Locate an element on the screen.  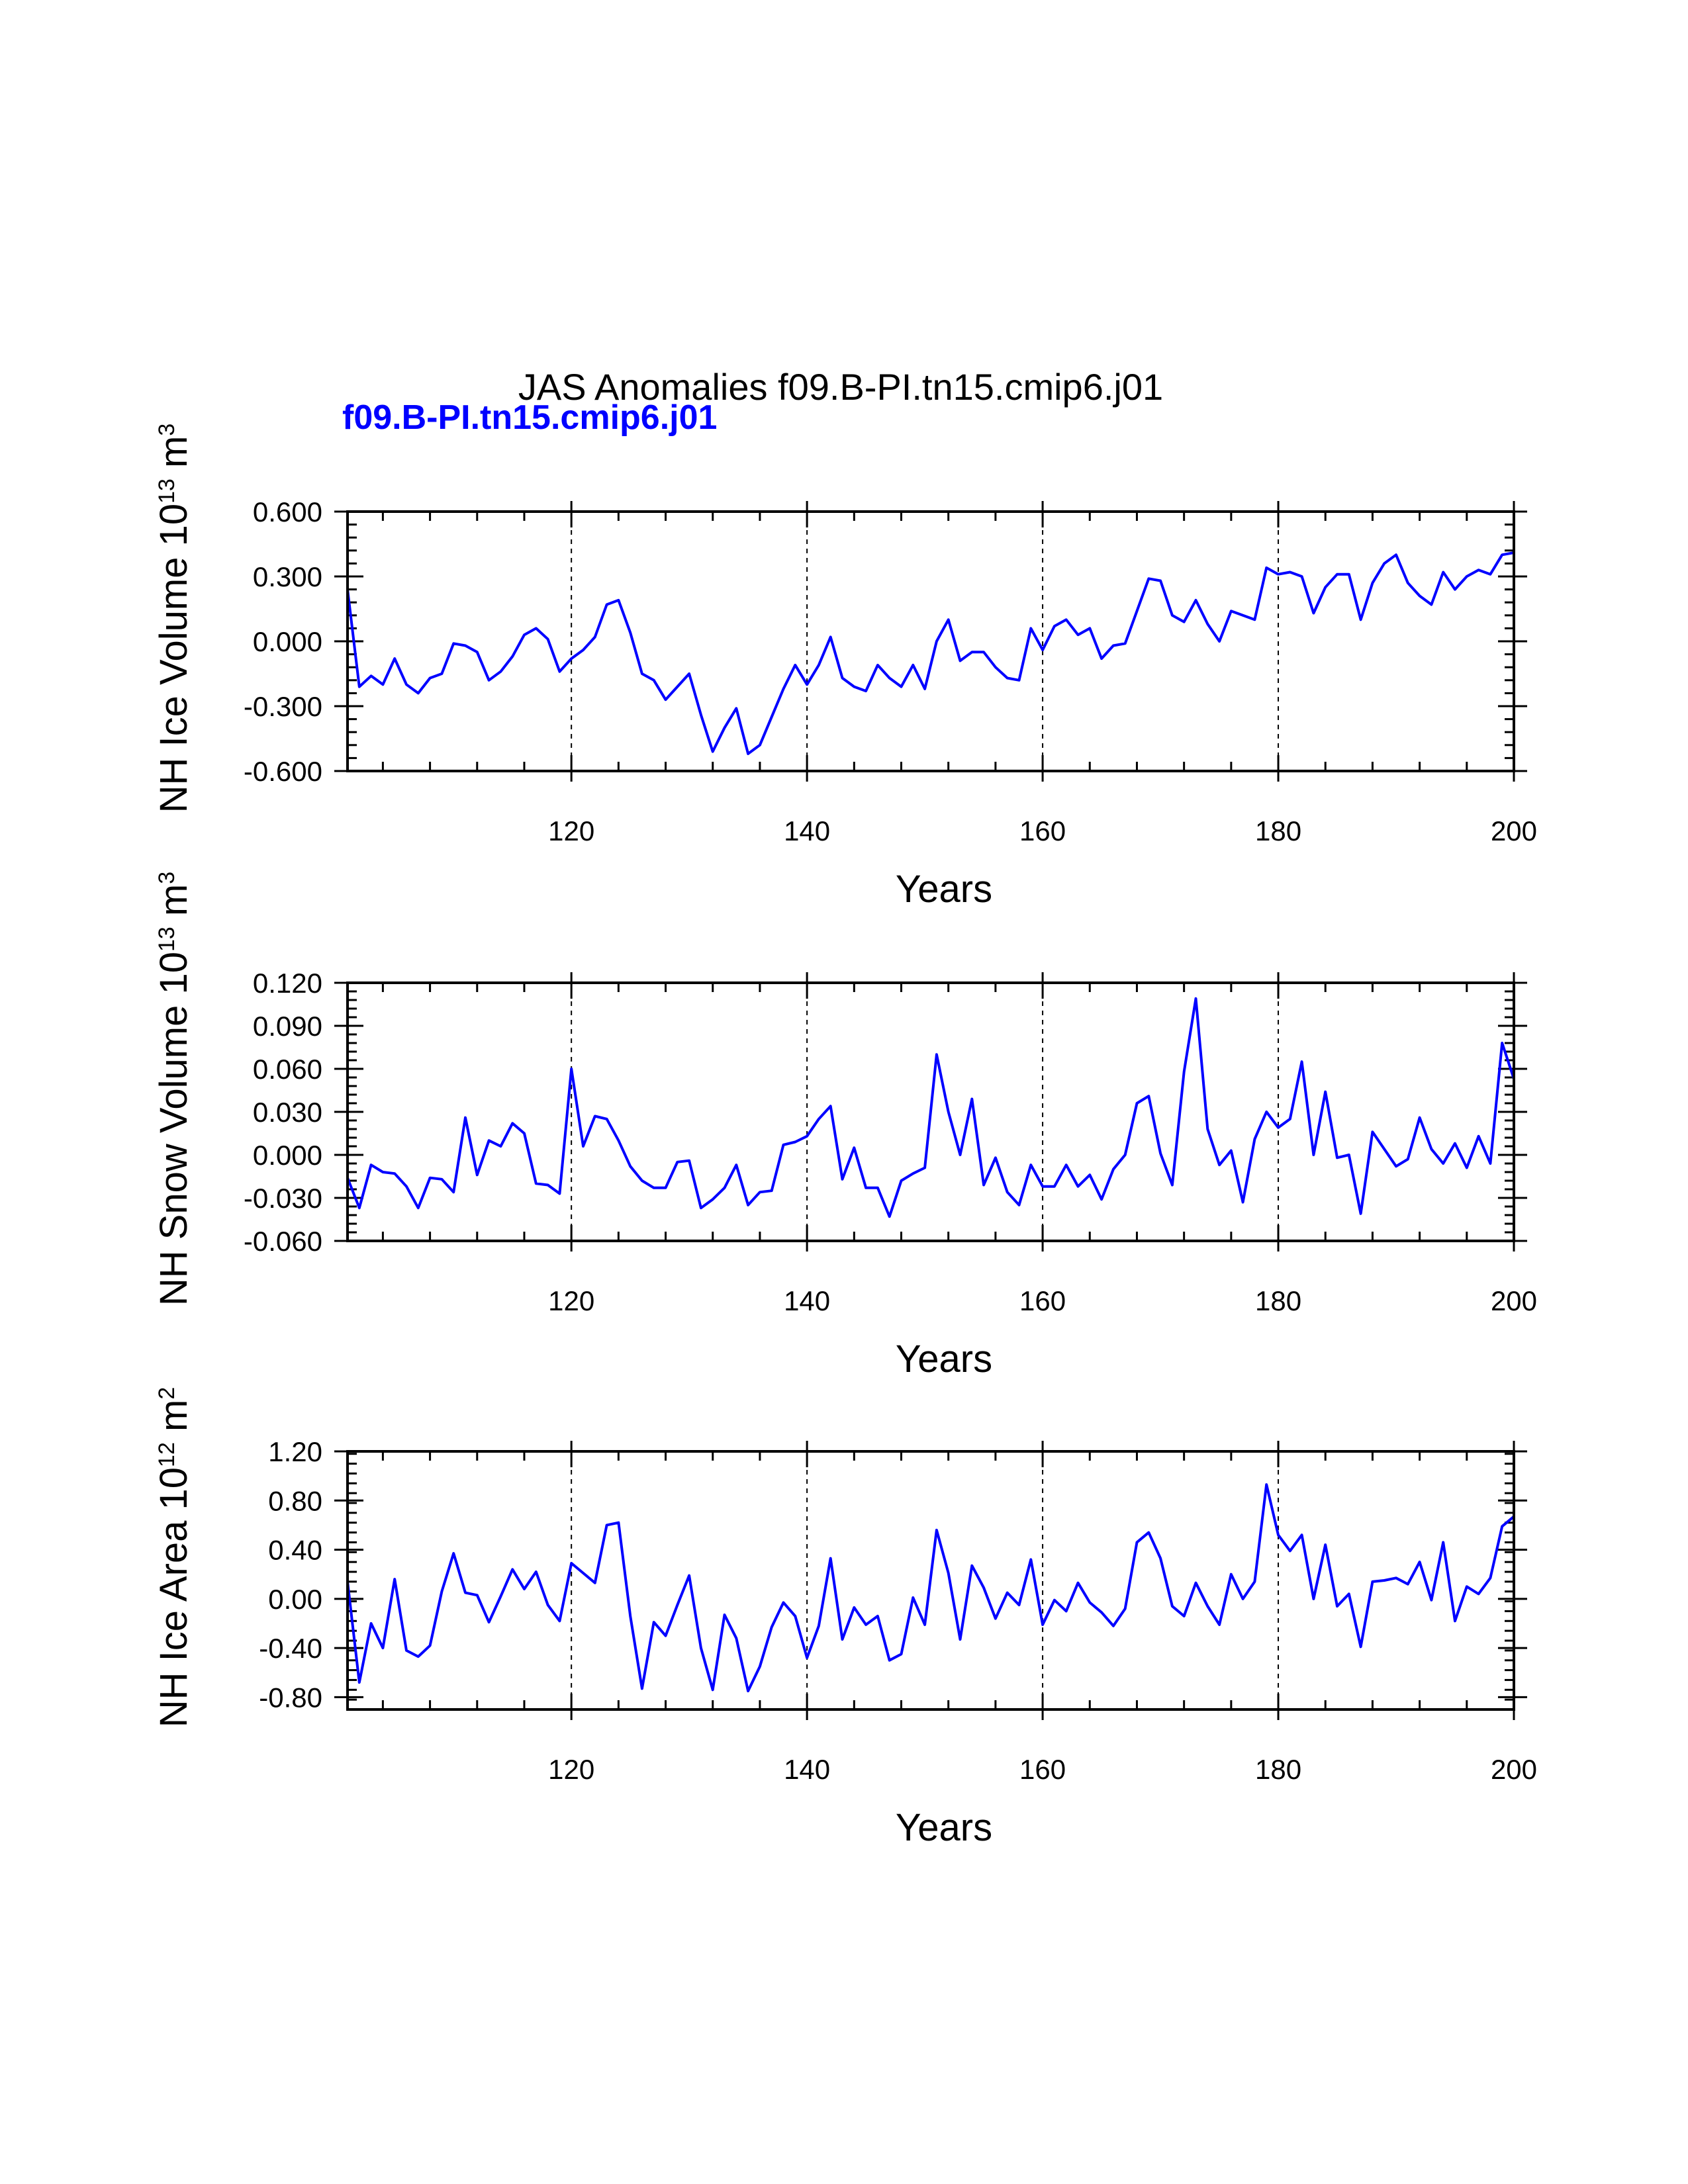
y-axis-label: NH Ice Area 1012 m2 is located at coordinates (173, 1558).